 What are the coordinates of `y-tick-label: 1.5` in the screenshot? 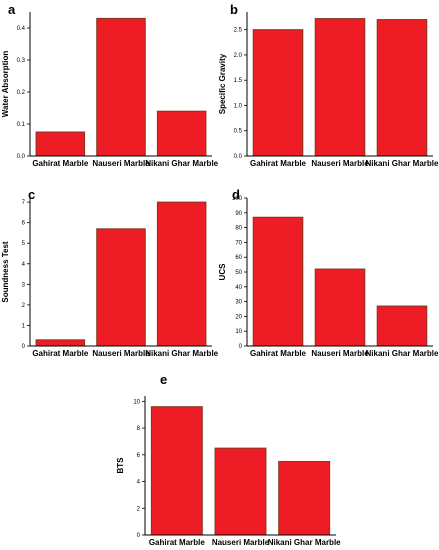 It's located at (238, 81).